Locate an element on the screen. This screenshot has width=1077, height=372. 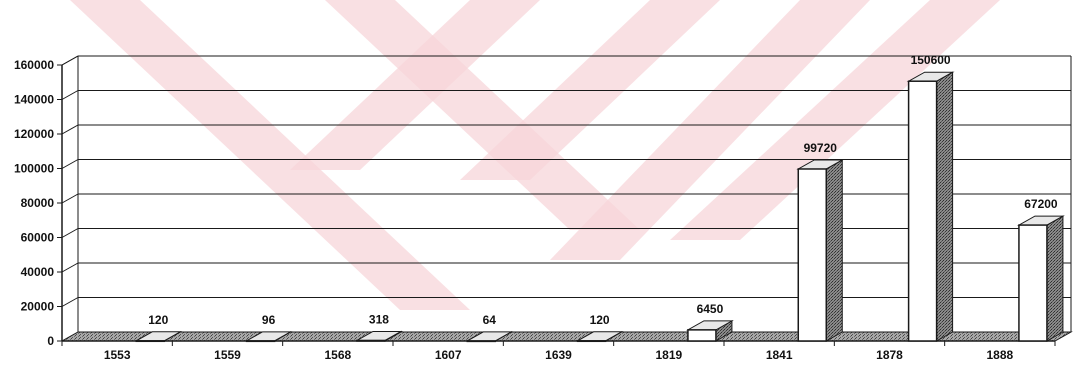
y-tick-label: 60000 is located at coordinates (38, 238).